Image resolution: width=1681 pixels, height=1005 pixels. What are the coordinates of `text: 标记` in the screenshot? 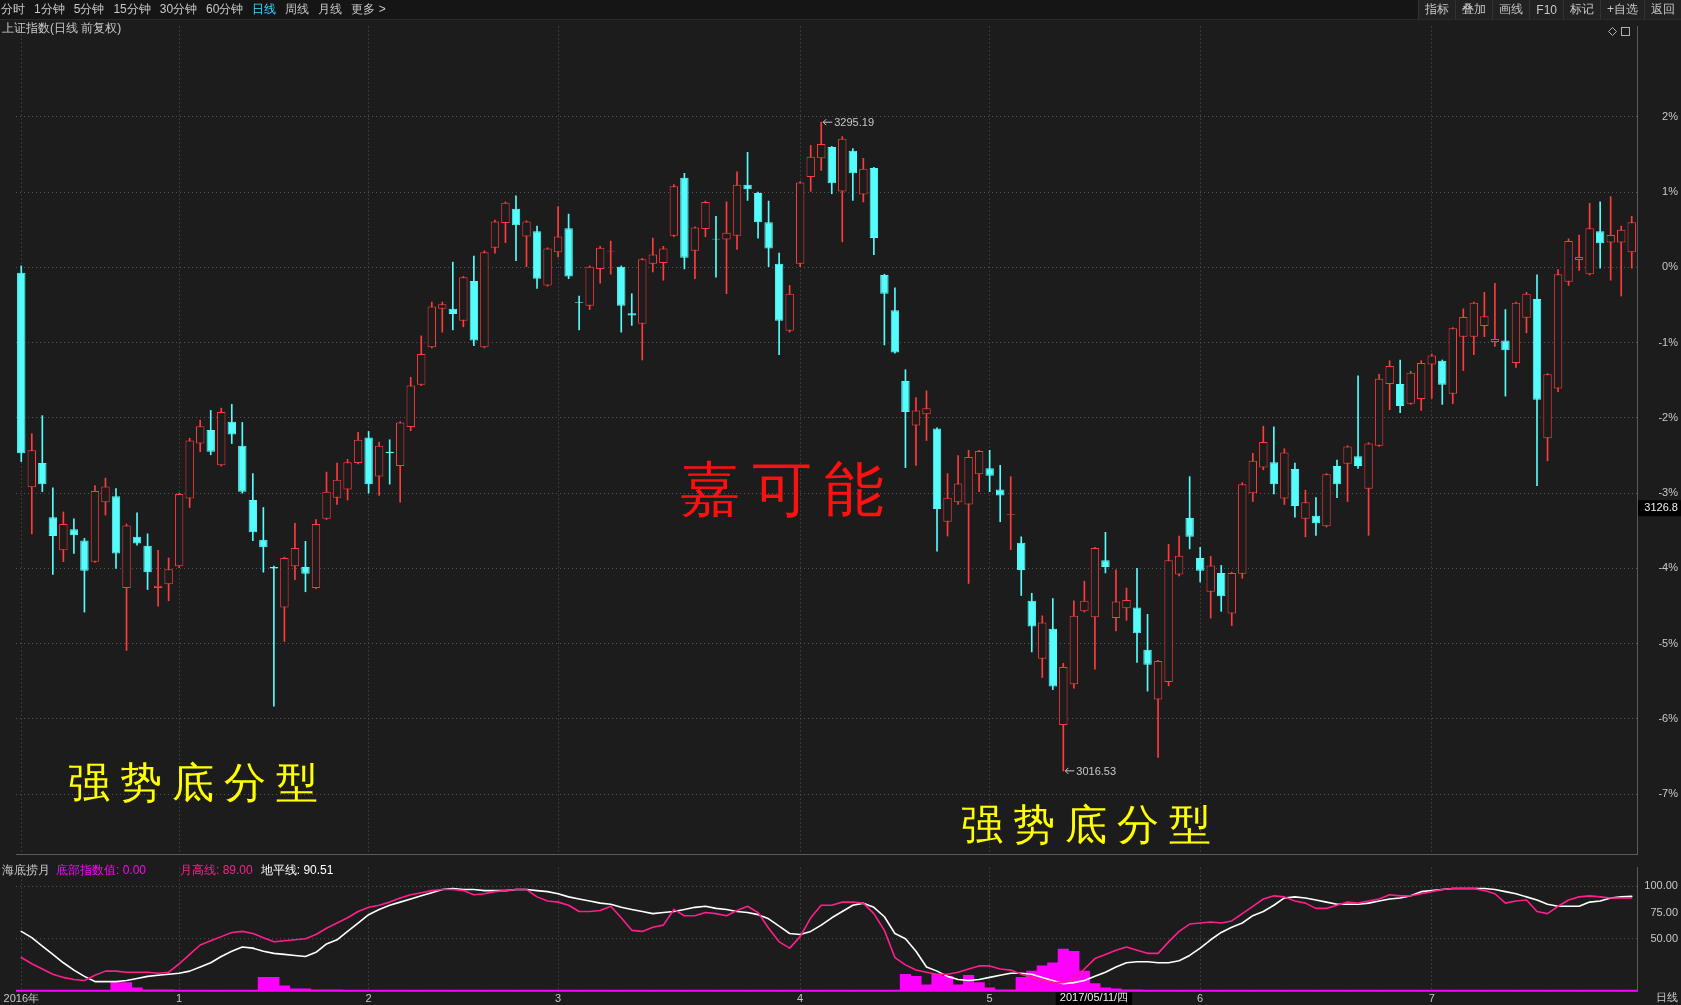 It's located at (1581, 9).